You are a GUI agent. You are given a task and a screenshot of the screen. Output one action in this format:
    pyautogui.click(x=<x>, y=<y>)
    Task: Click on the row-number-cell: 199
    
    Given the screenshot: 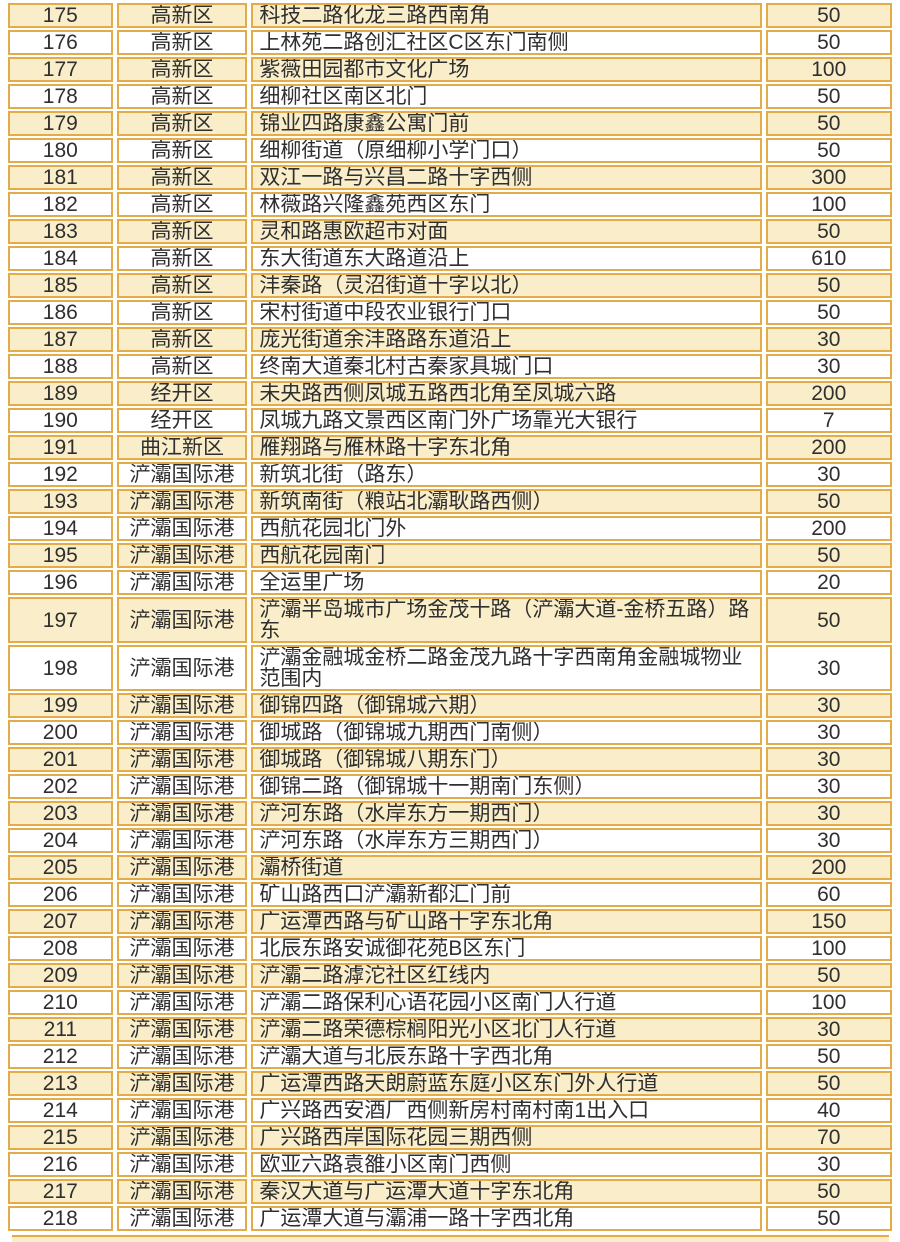 What is the action you would take?
    pyautogui.click(x=60, y=705)
    